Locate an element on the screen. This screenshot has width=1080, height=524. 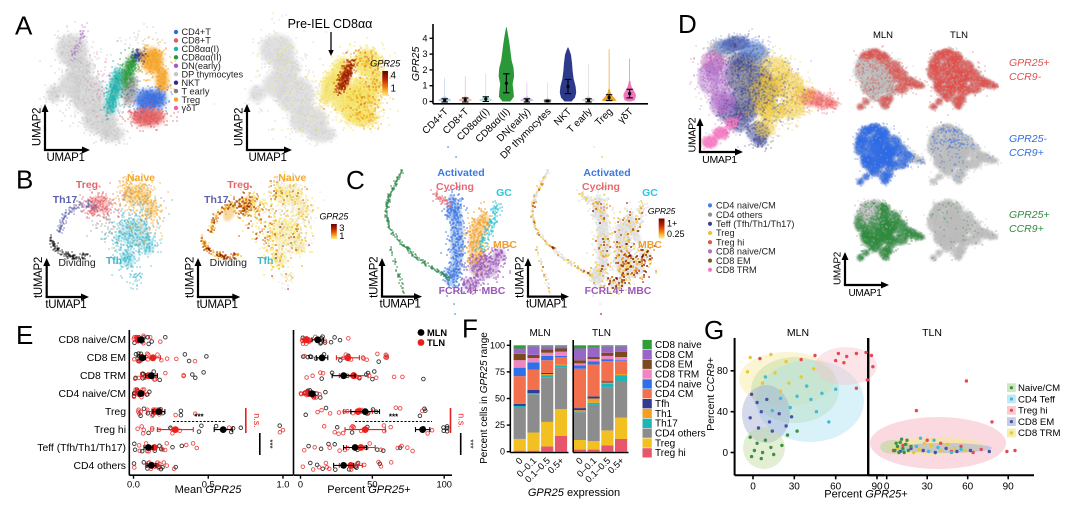
svg-text: Dividing is located at coordinates (229, 263).